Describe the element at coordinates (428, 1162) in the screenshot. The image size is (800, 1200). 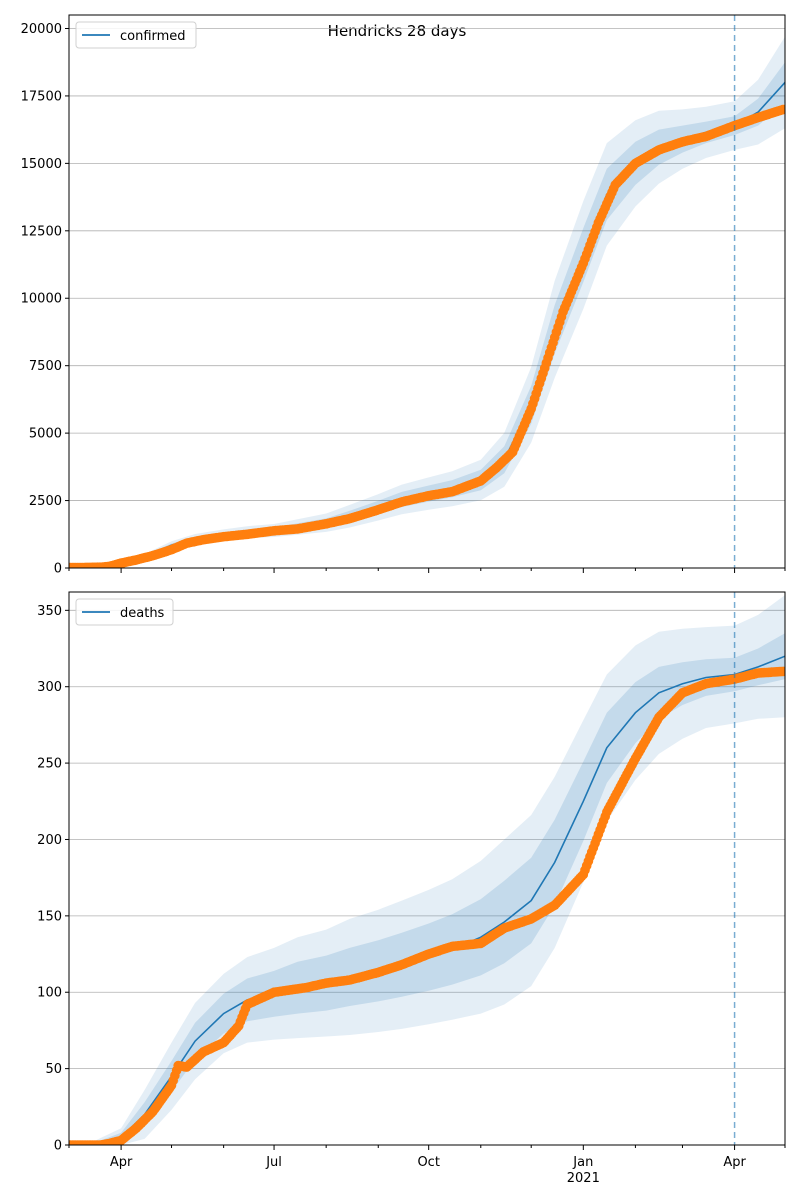
I see `x-tick-label: Oct` at that location.